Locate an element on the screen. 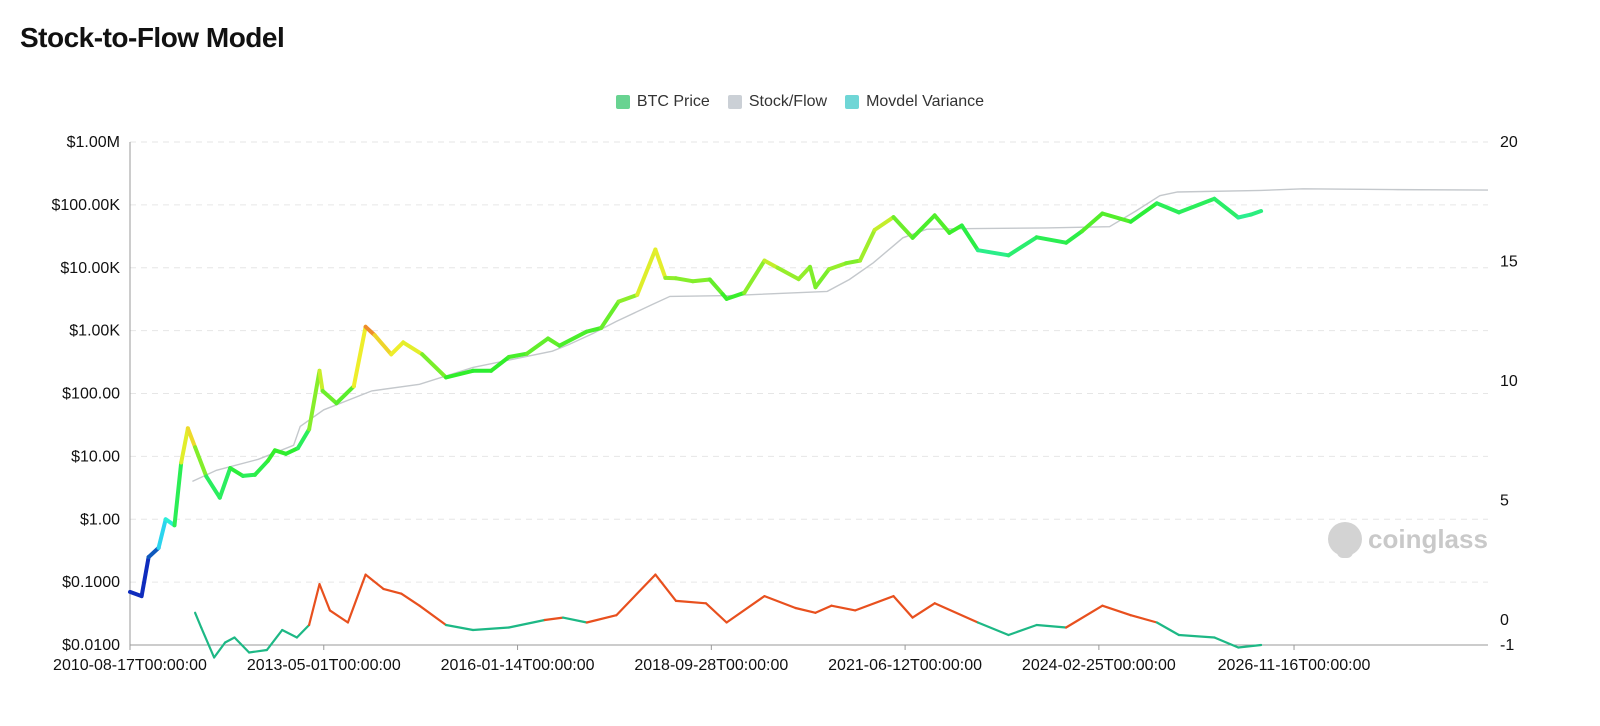 This screenshot has height=726, width=1600. legend-item-btc-price: BTC Price is located at coordinates (662, 102).